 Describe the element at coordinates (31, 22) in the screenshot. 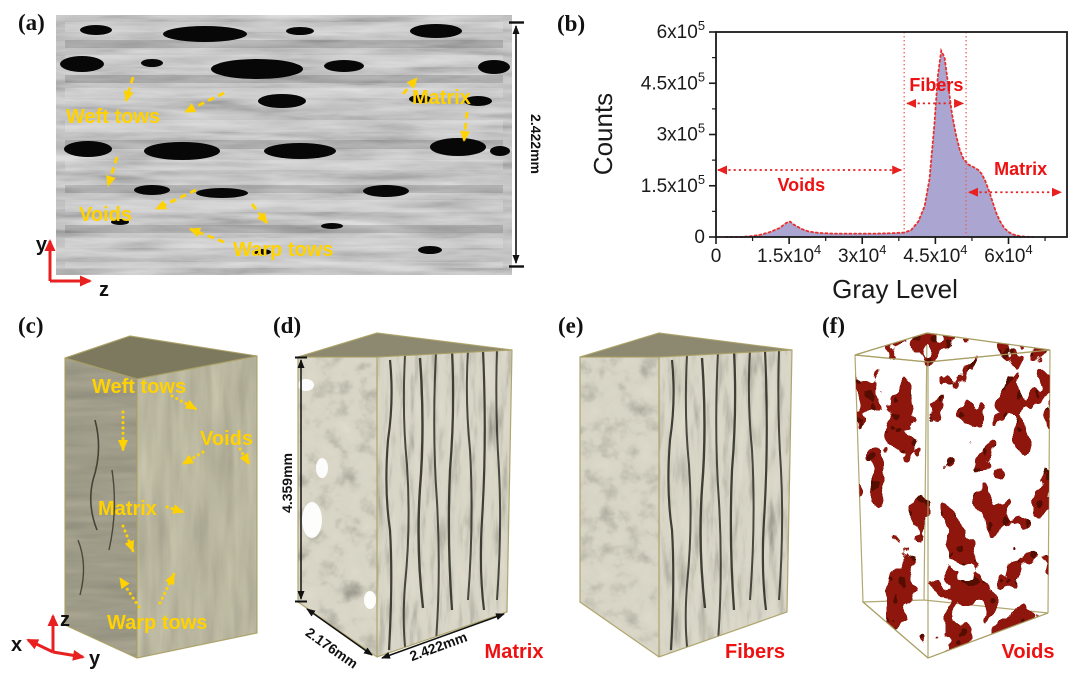

I see `panel-a-tag: (a)` at that location.